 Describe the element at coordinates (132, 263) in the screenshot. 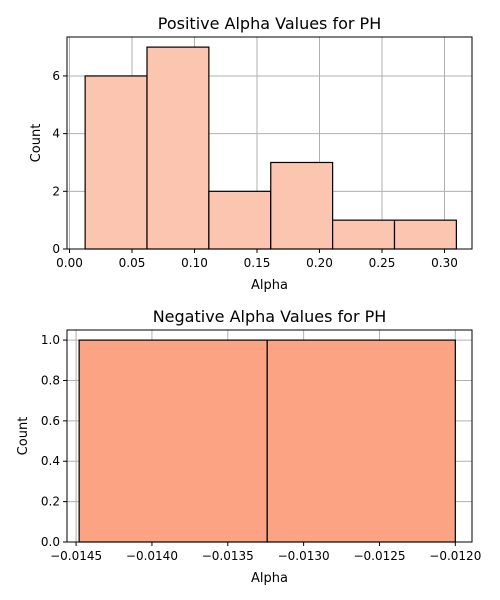

I see `x-tick-label: 0.05` at that location.